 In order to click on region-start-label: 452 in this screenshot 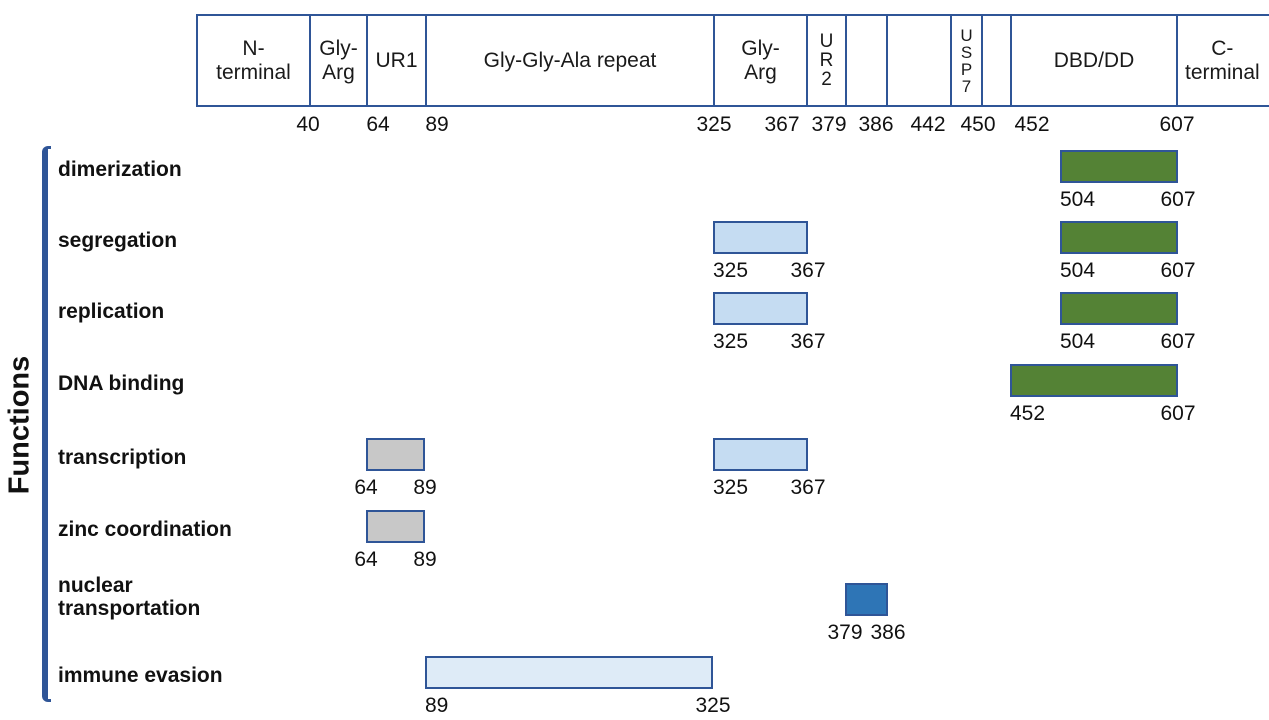, I will do `click(1028, 413)`.